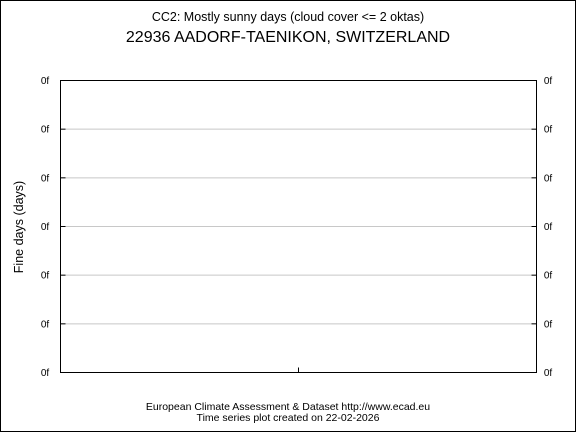  What do you see at coordinates (288, 37) in the screenshot?
I see `chart-title: 22936 AADORF-TAENIKON, SWITZERLAND` at bounding box center [288, 37].